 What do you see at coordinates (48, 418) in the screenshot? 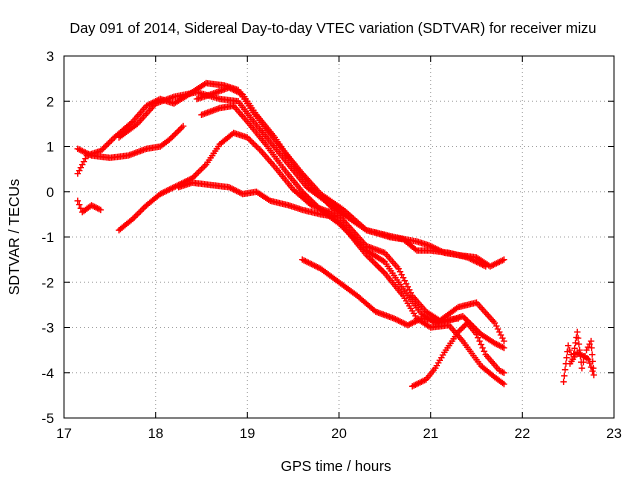
I see `y-tick-label: -5` at bounding box center [48, 418].